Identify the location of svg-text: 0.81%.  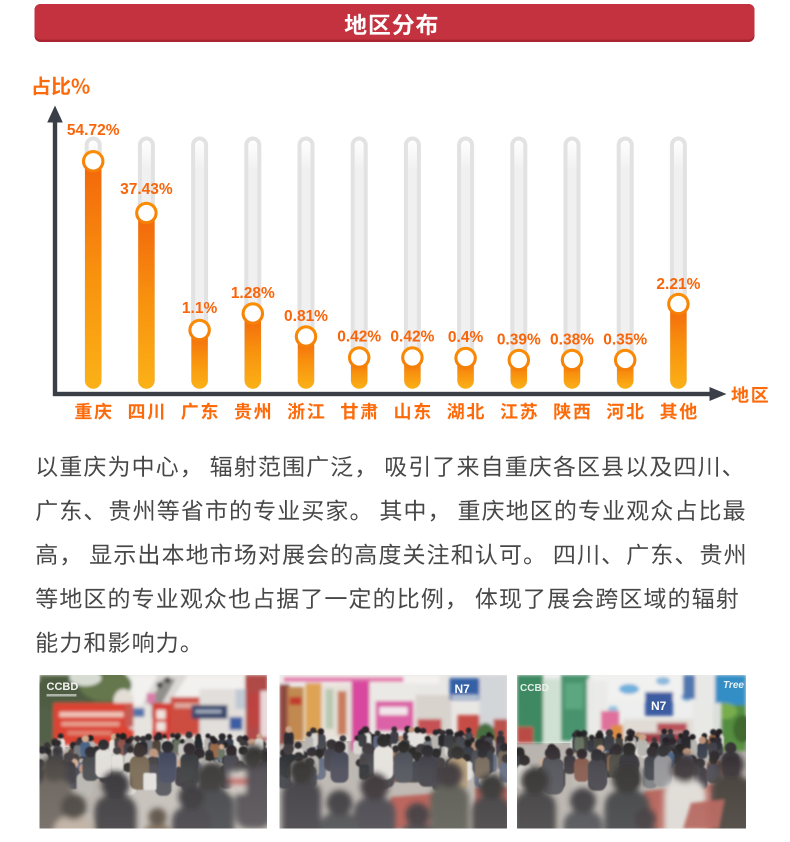
(306, 316).